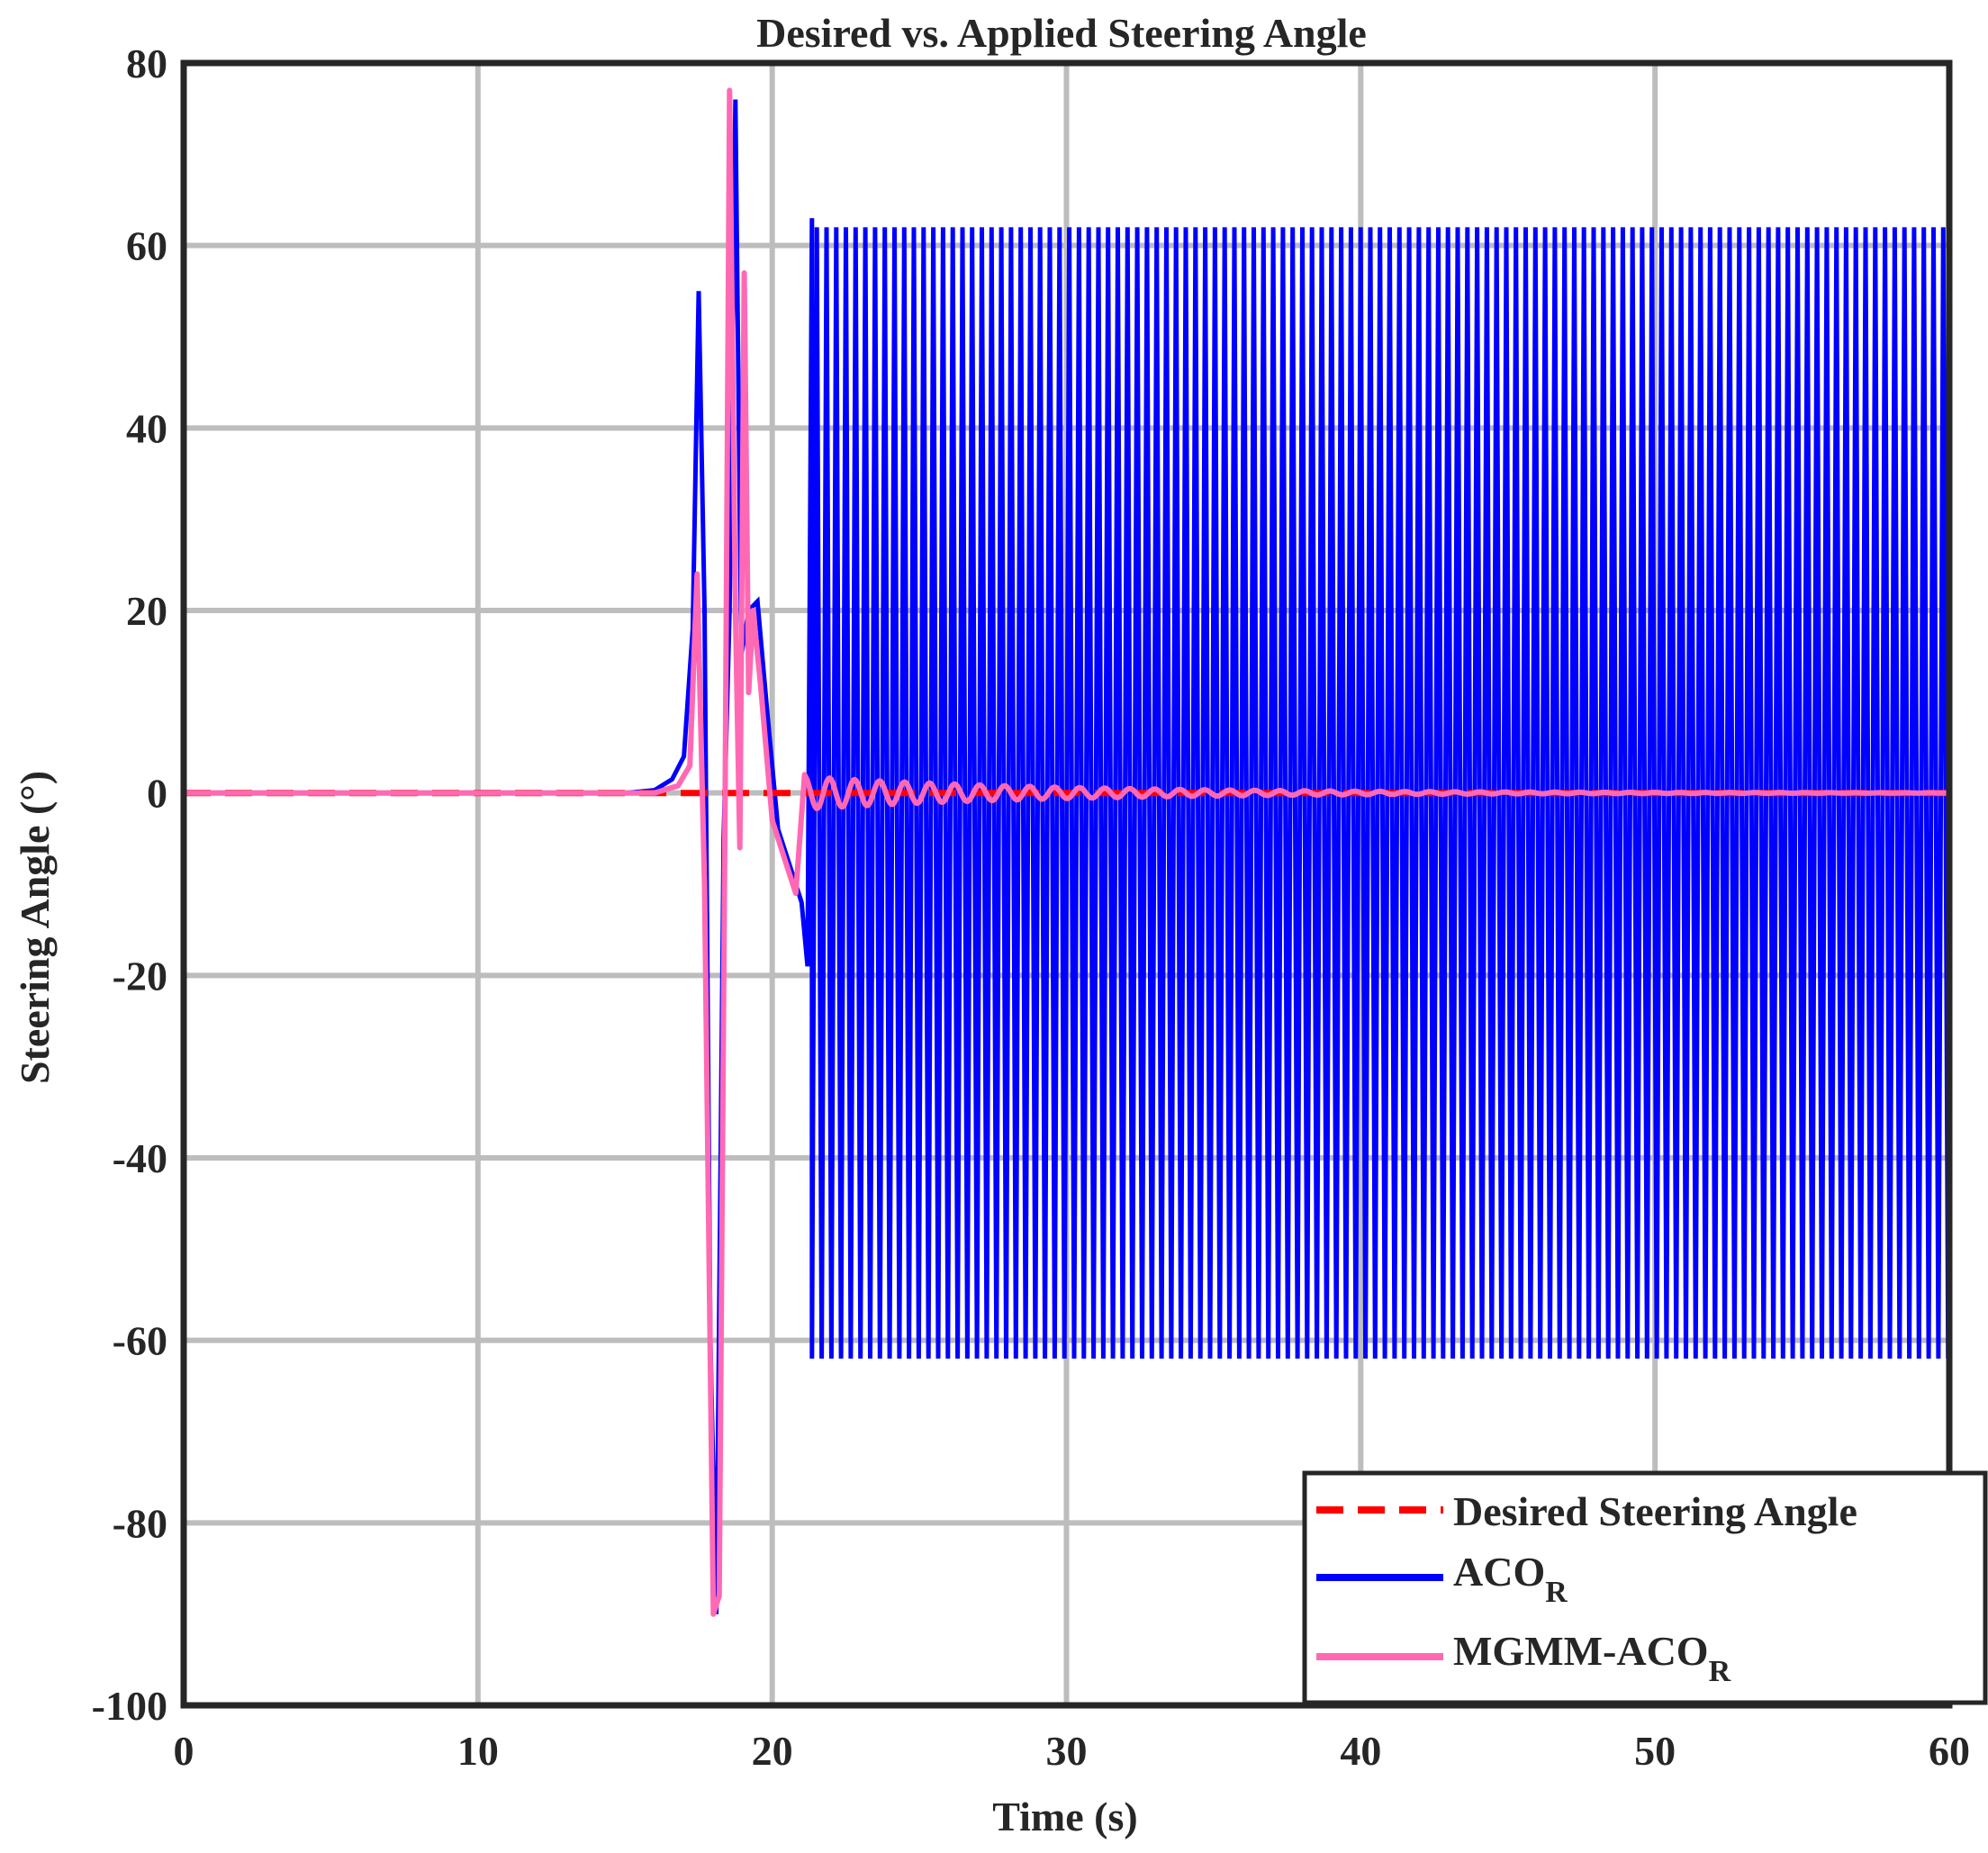  Describe the element at coordinates (478, 1751) in the screenshot. I see `x-tick-label: 10` at that location.